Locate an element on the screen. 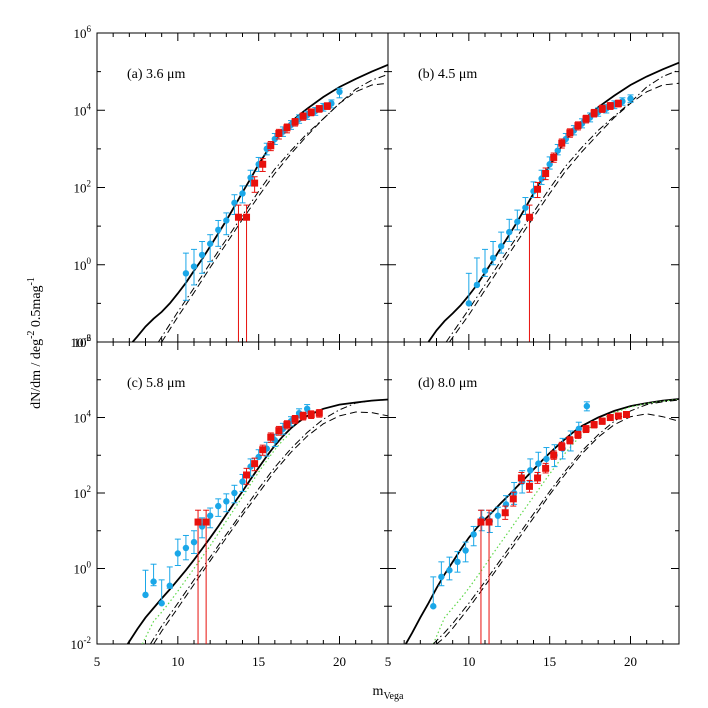 This screenshot has width=708, height=708. x-tick-label: 10 is located at coordinates (468, 661).